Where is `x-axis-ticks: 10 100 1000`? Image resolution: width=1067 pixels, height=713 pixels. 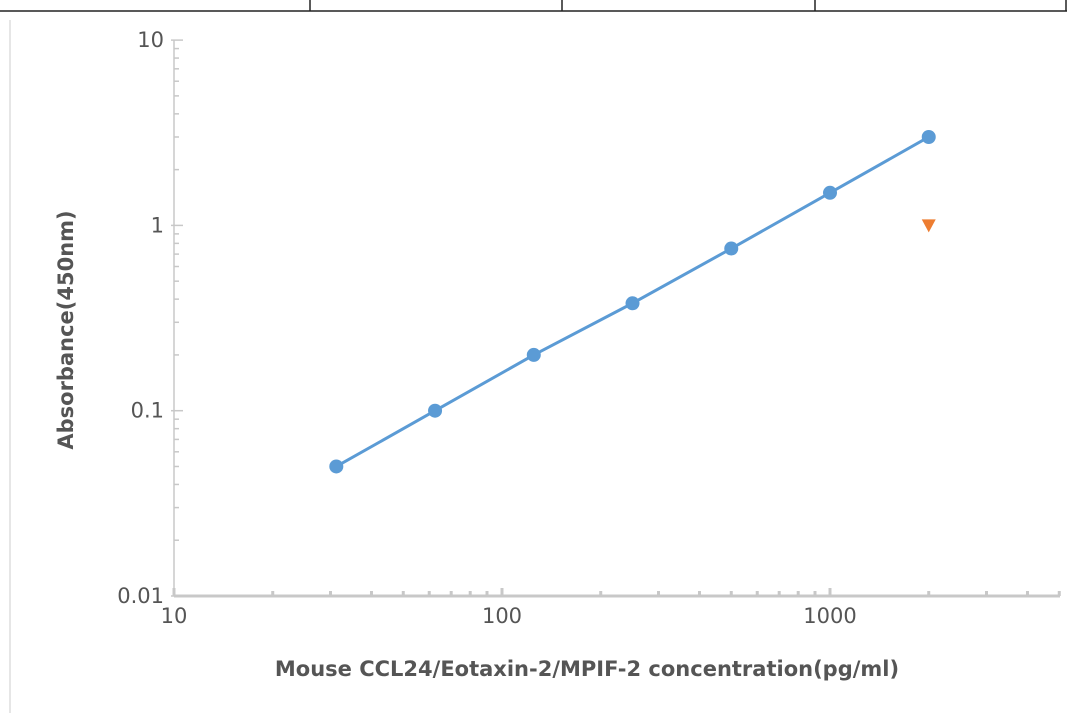 x-axis-ticks: 10 100 1000 is located at coordinates (611, 608).